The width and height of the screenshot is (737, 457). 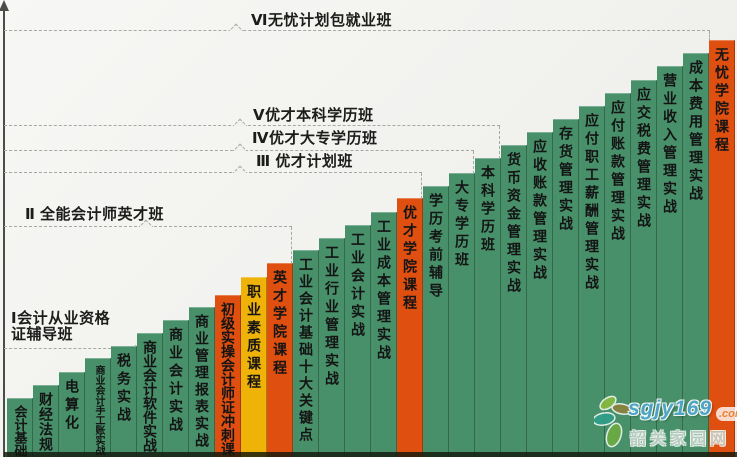 What do you see at coordinates (644, 268) in the screenshot?
I see `bar-25: 应交税费管理实战` at bounding box center [644, 268].